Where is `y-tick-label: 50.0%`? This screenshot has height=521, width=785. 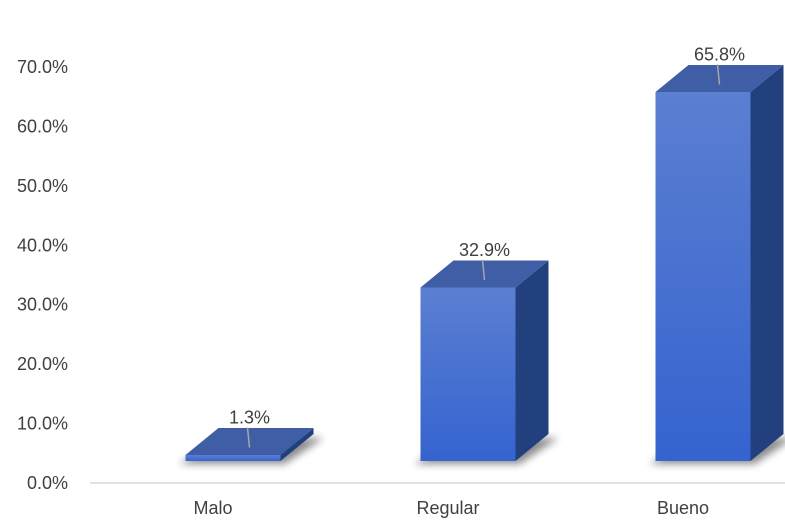 y-tick-label: 50.0% is located at coordinates (42, 186).